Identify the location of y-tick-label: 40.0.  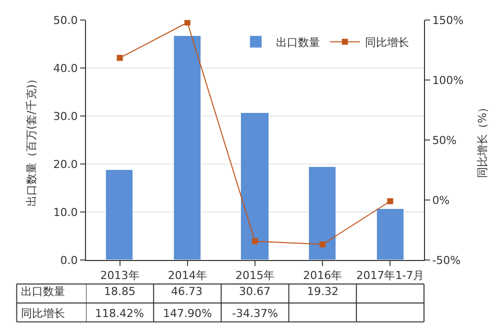
(65, 68).